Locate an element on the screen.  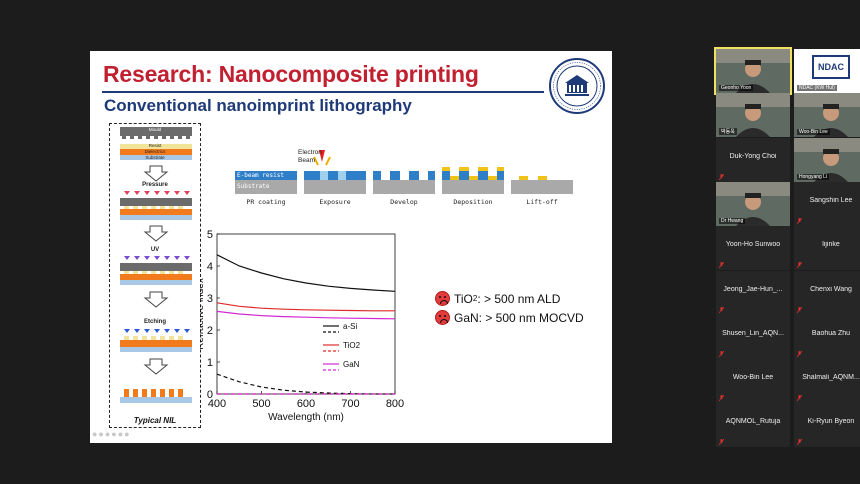
electron-beam-label: Electron Beam is located at coordinates (310, 156).